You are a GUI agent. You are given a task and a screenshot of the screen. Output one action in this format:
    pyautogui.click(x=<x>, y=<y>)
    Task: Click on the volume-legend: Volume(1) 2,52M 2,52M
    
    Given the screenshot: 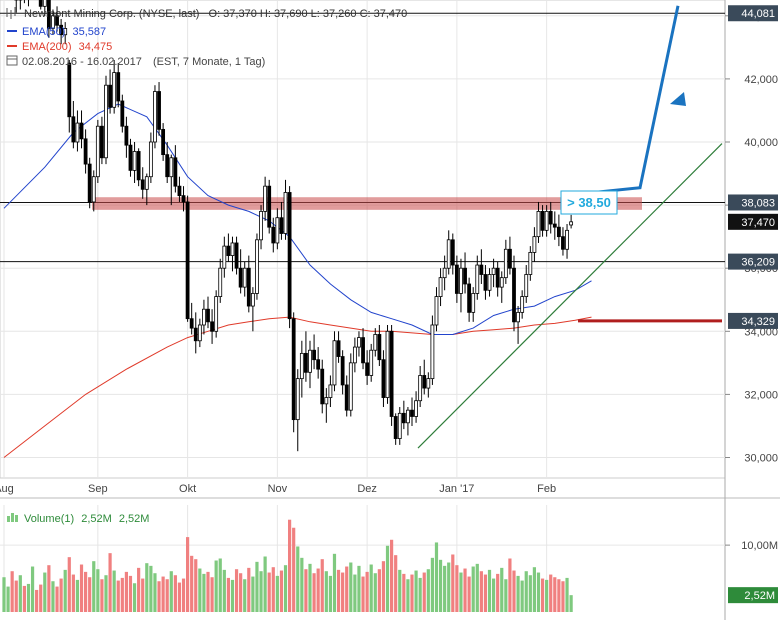 What is the action you would take?
    pyautogui.click(x=78, y=519)
    